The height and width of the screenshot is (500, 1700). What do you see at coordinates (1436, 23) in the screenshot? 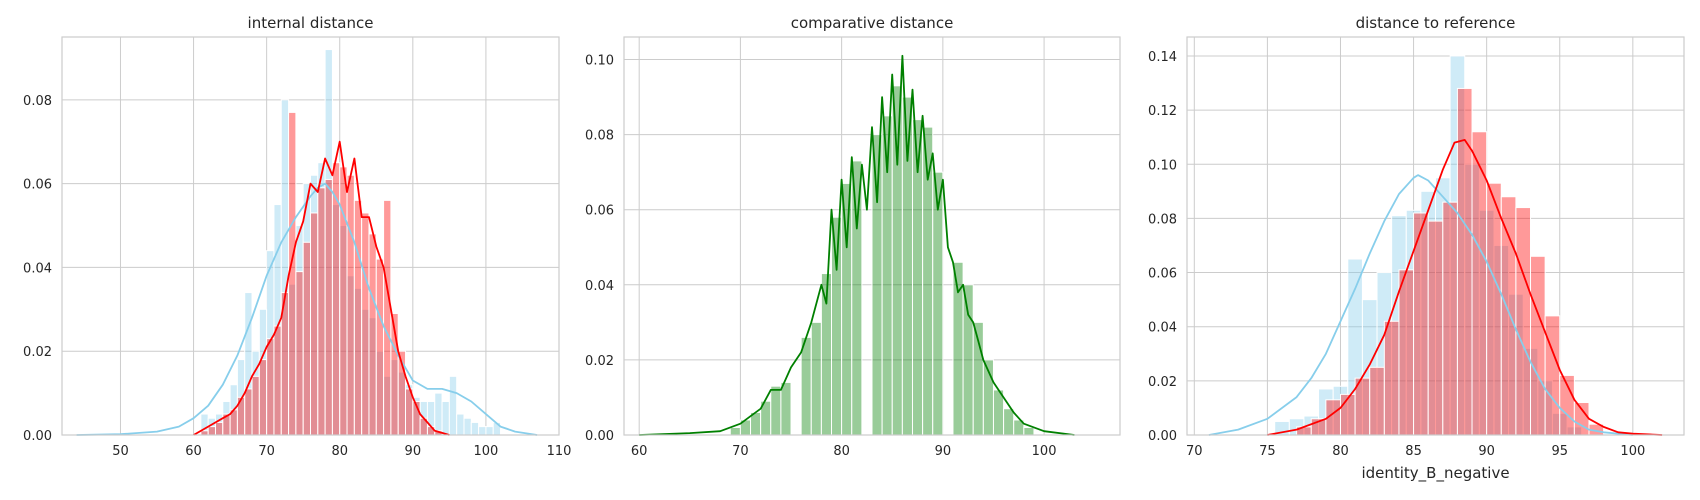
I see `chart-title: distance to reference` at bounding box center [1436, 23].